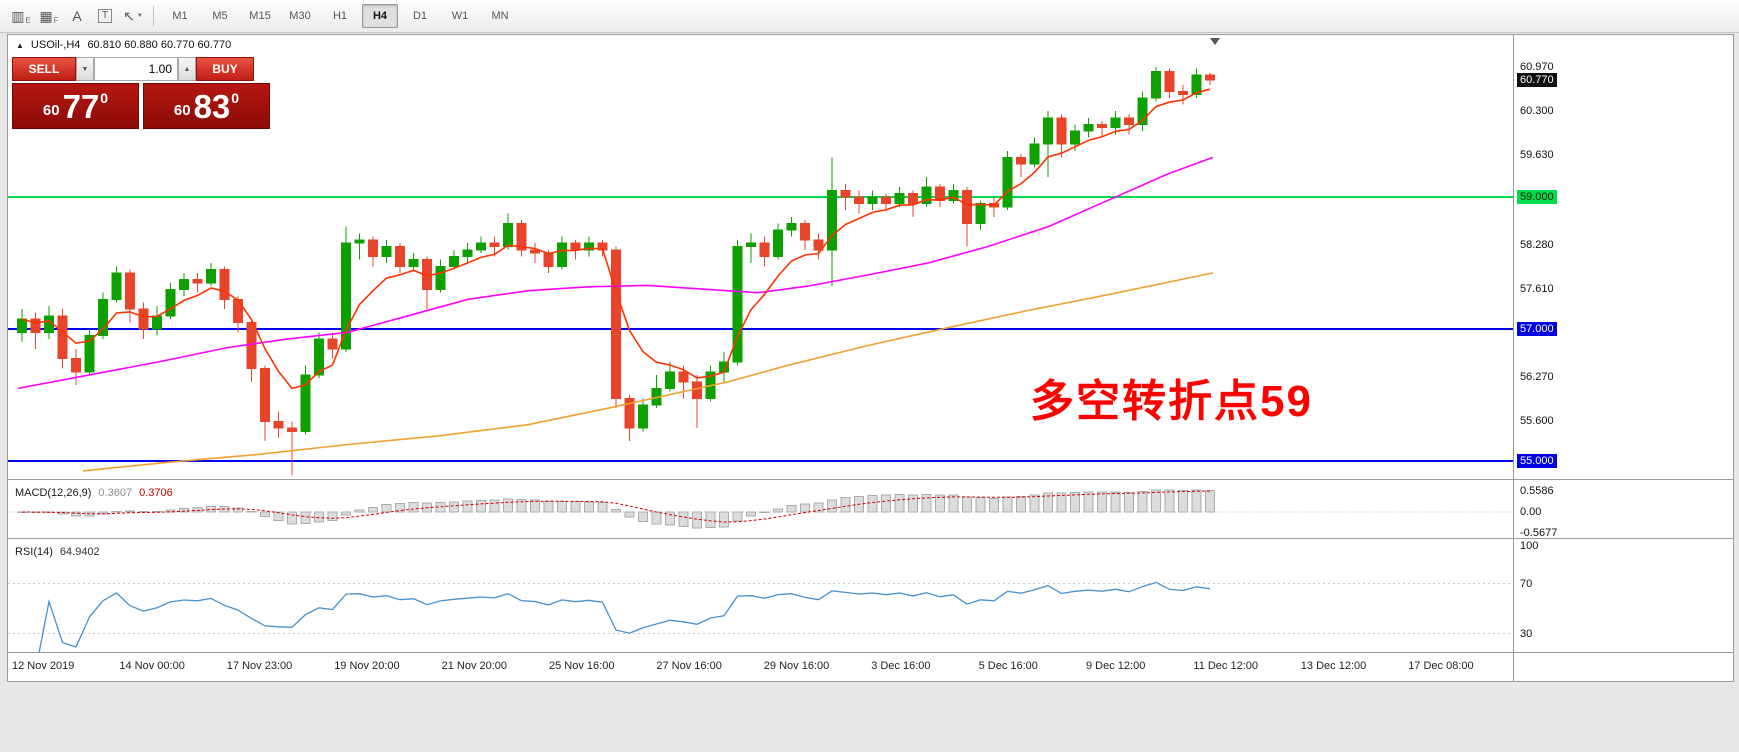 This screenshot has width=1739, height=752. I want to click on sell-button: SELL, so click(44, 69).